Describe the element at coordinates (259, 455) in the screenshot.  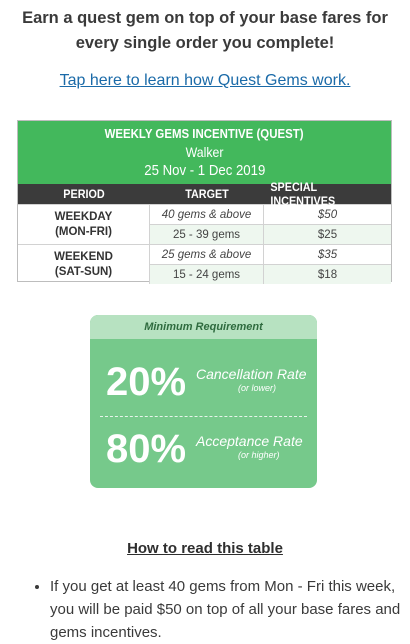
I see `requirement-note: (or higher)` at that location.